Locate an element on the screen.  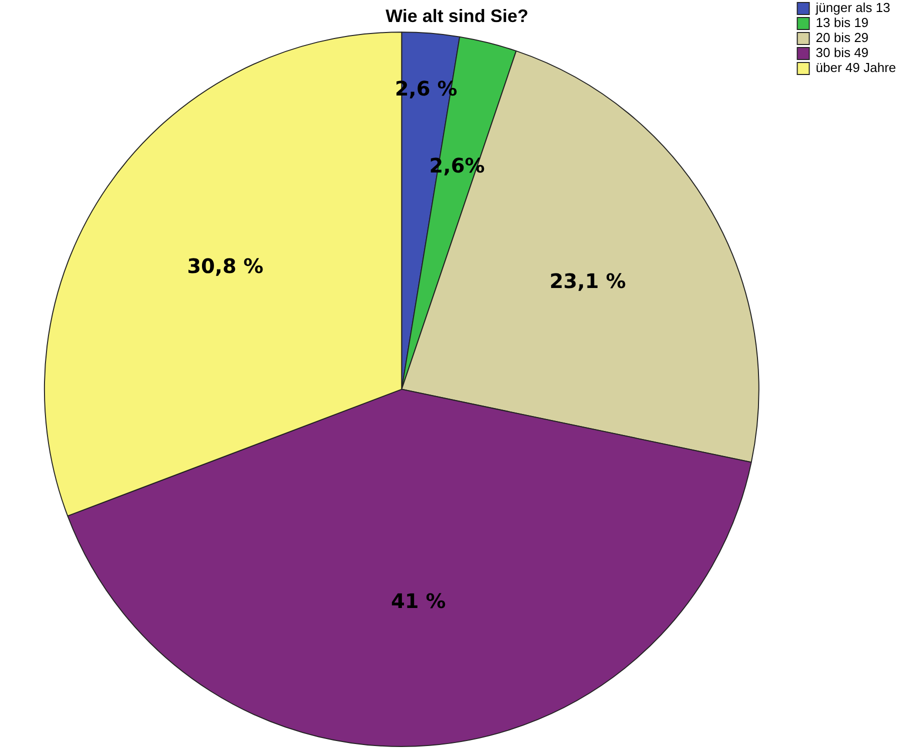
chart-title: Wie alt sind Sie? is located at coordinates (457, 16).